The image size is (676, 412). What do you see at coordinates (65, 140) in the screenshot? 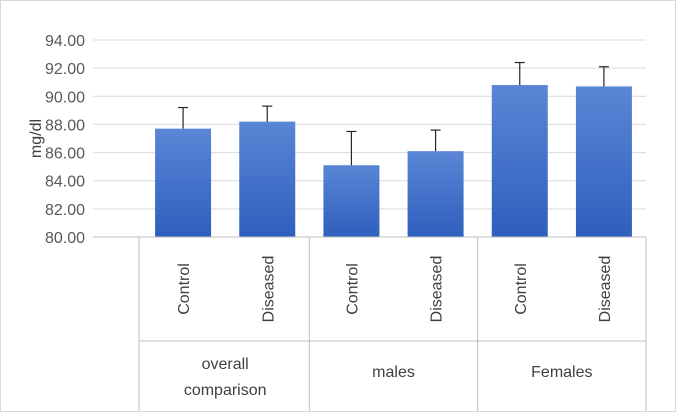
I see `y-axis-ticks: 80.00 82.00 84.00 86.00 88.00 90.00 92.00 94.00` at bounding box center [65, 140].